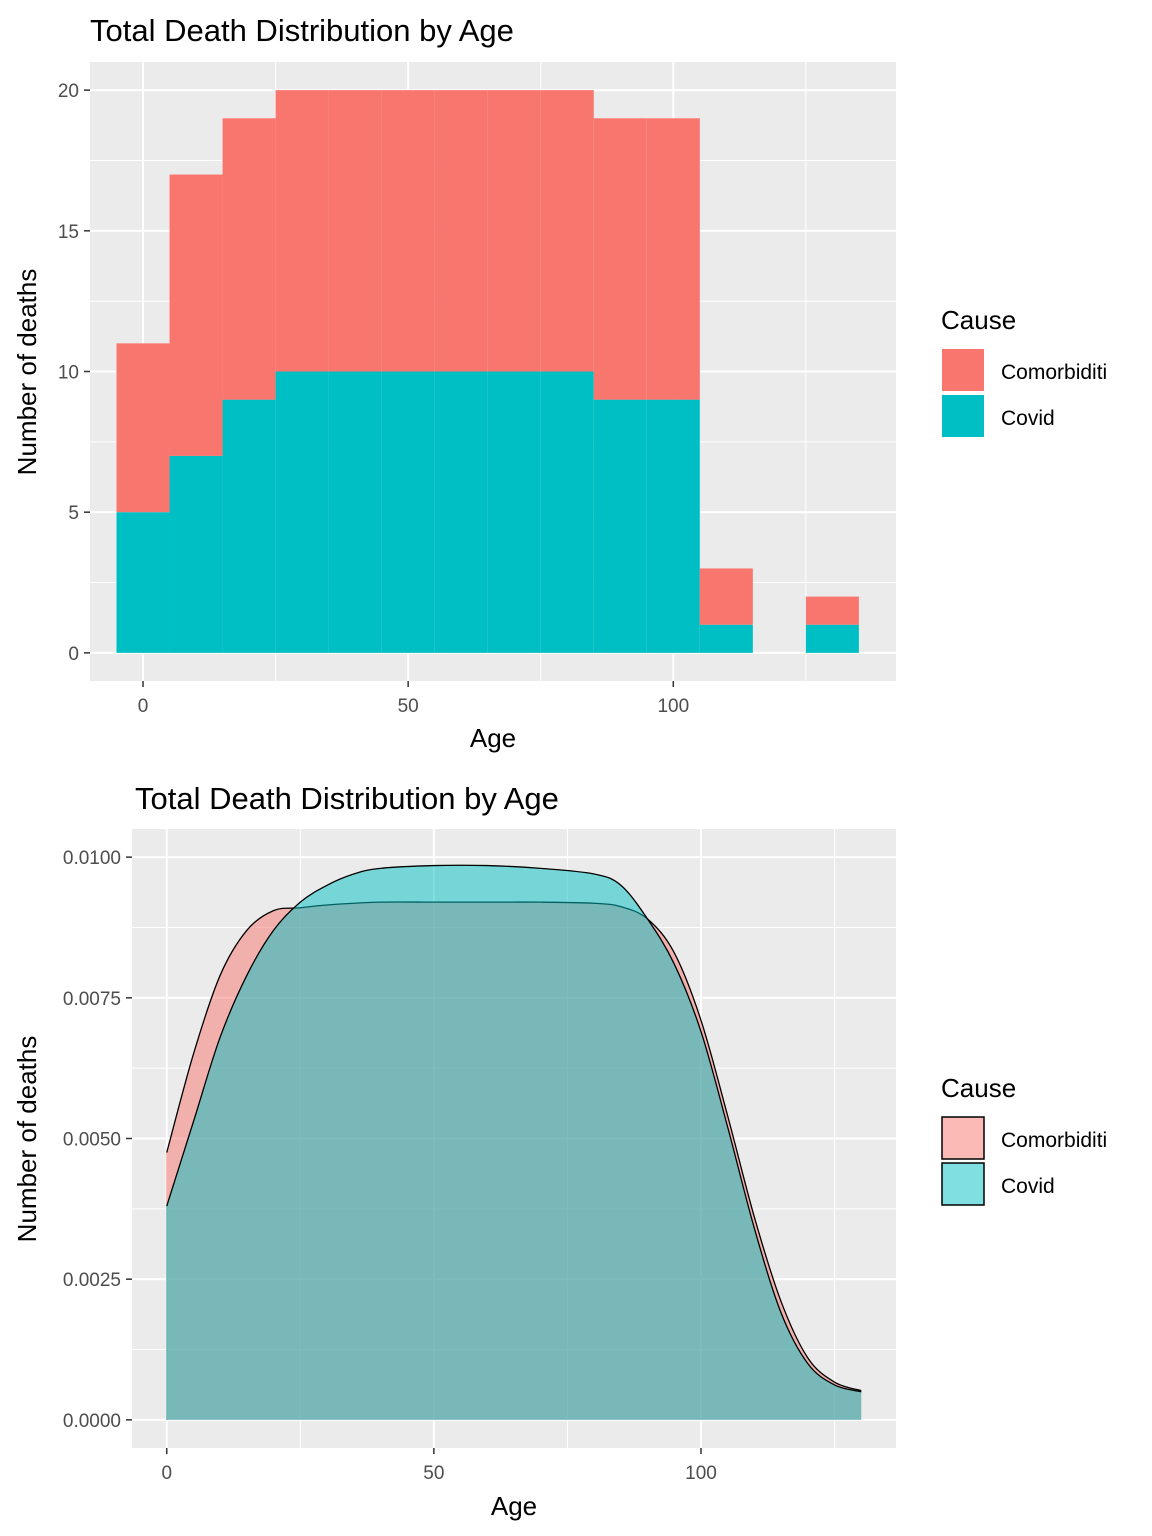 The height and width of the screenshot is (1536, 1152). What do you see at coordinates (92, 1140) in the screenshot?
I see `y-tick-label: 0.0050` at bounding box center [92, 1140].